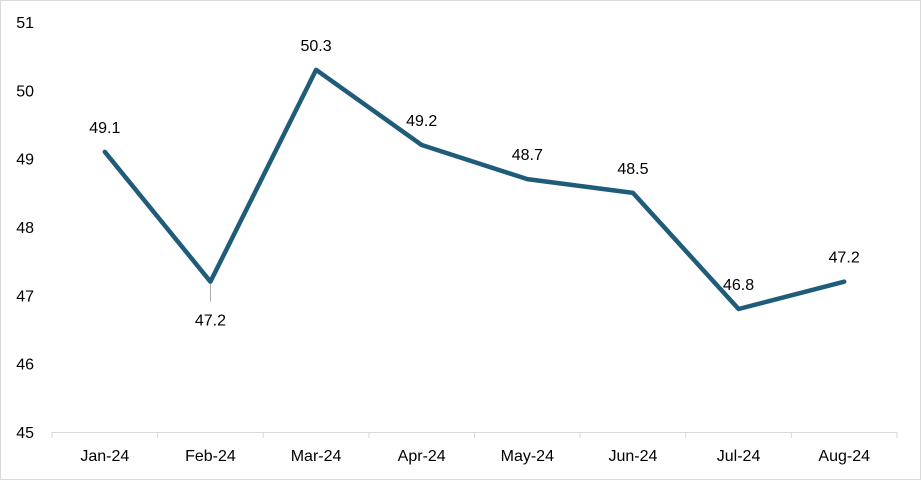  I want to click on data-label-feb-24: 47.2, so click(210, 321).